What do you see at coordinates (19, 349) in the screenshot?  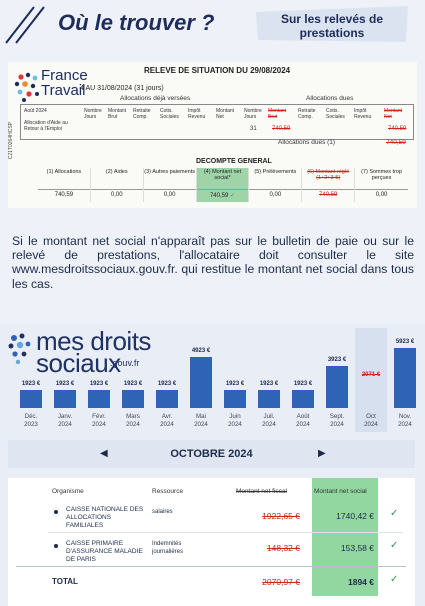 I see `mes-droits-sociaux-logo-icon` at bounding box center [19, 349].